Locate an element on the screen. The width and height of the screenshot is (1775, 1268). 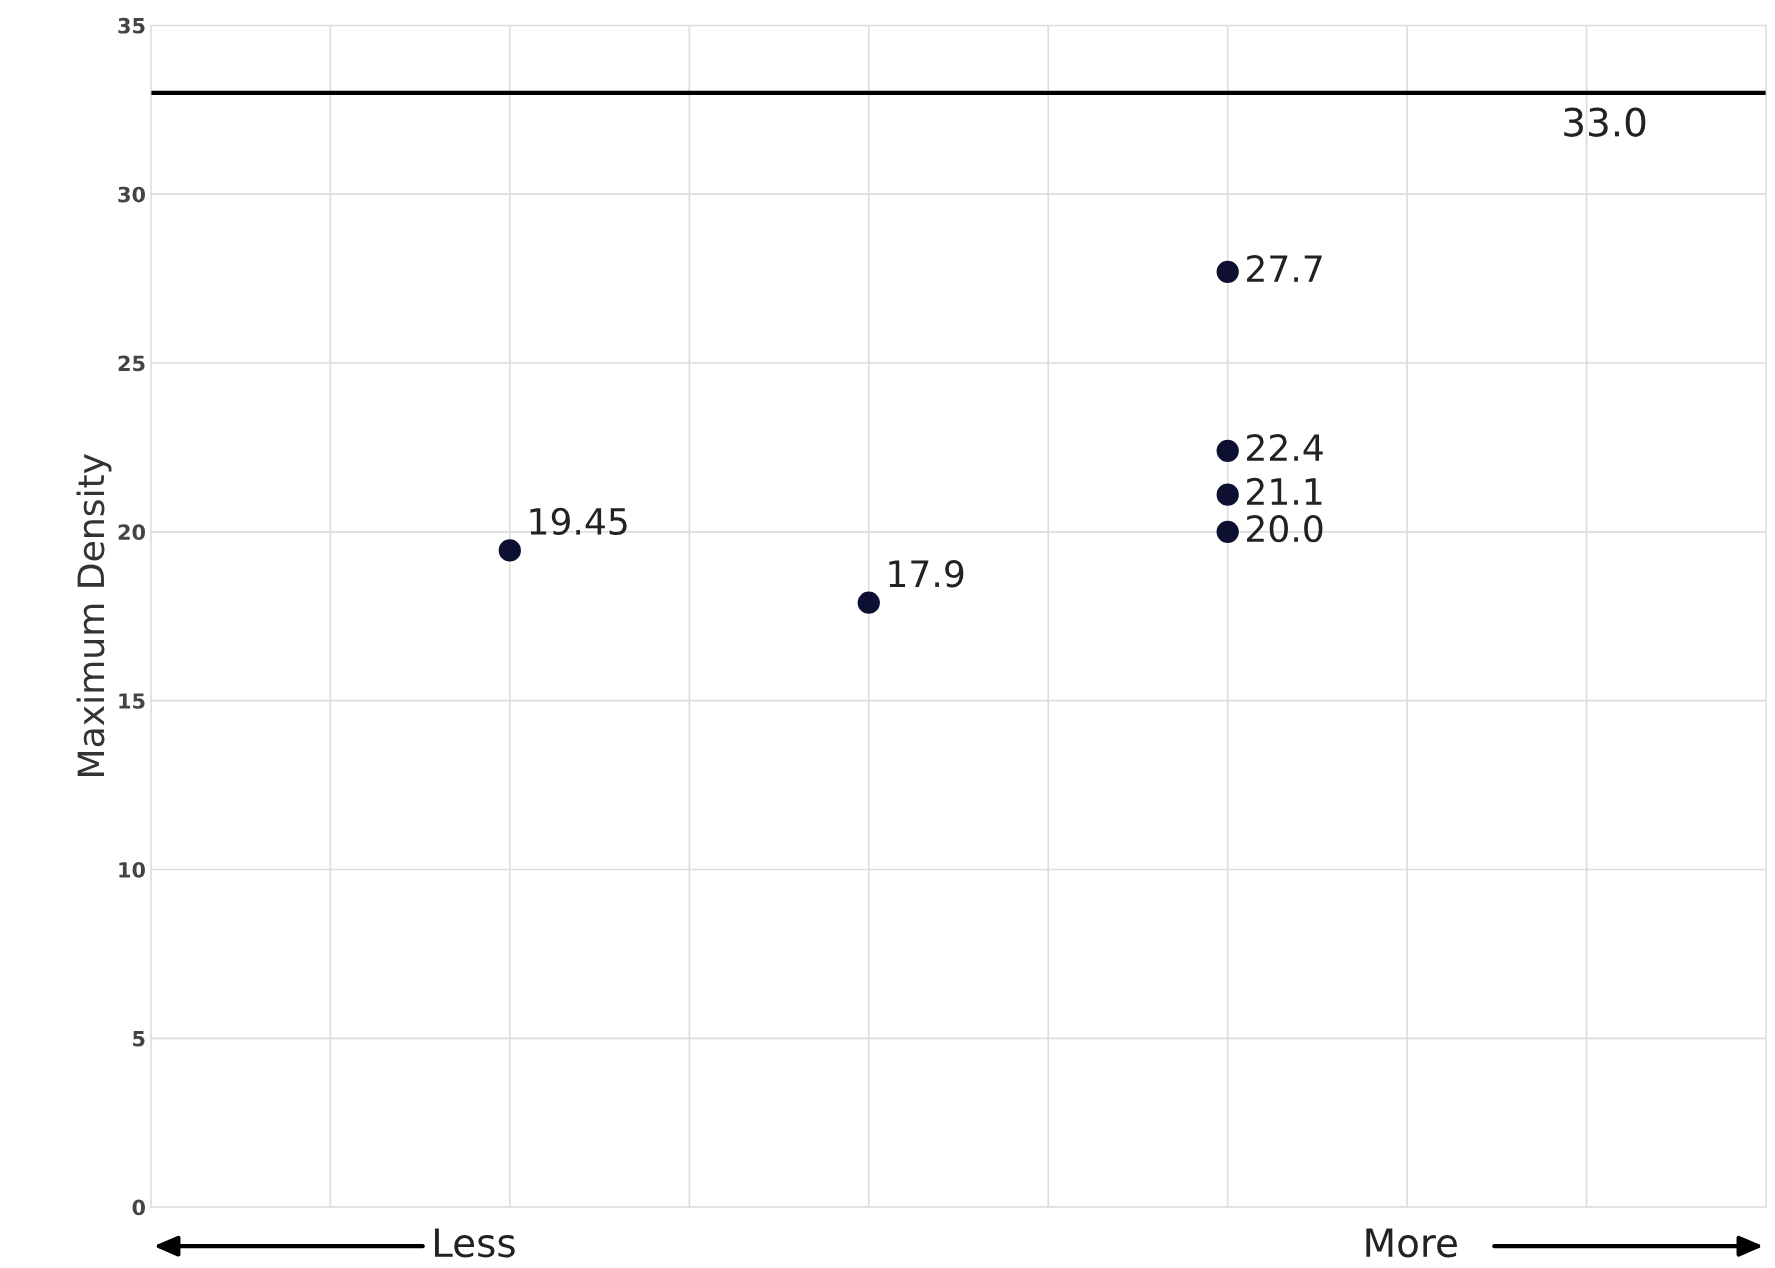
y-tick-label: 30 is located at coordinates (132, 194).